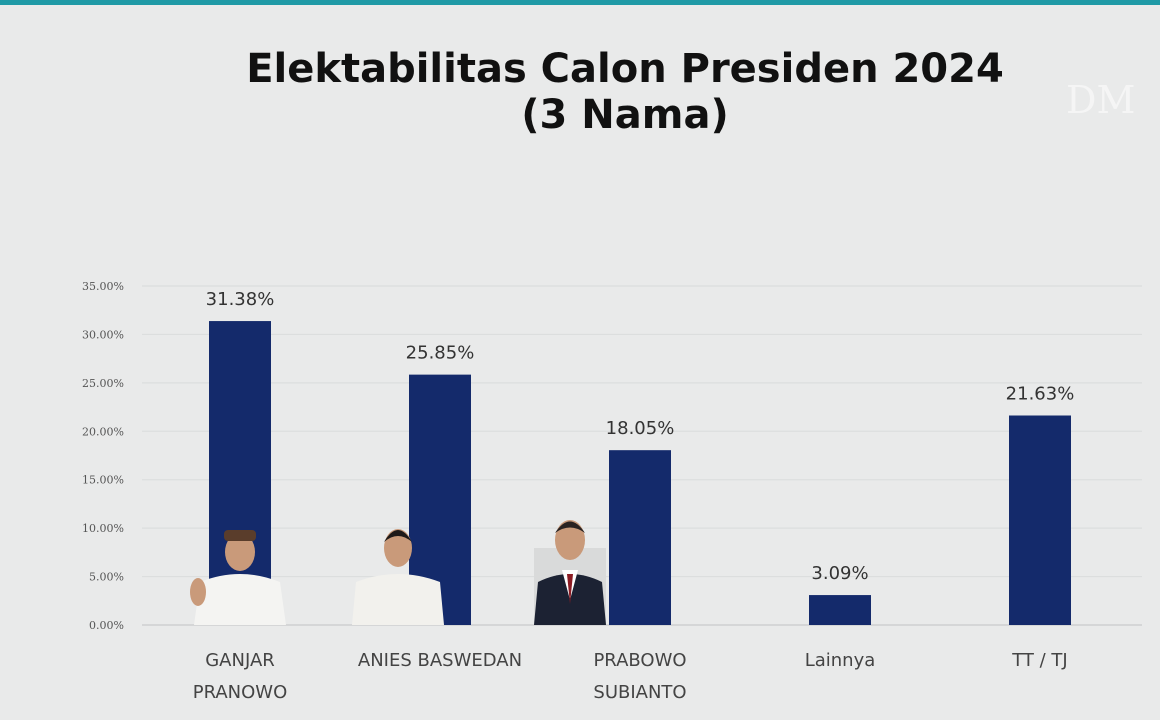  What do you see at coordinates (570, 572) in the screenshot?
I see `portrait-prabowo` at bounding box center [570, 572].